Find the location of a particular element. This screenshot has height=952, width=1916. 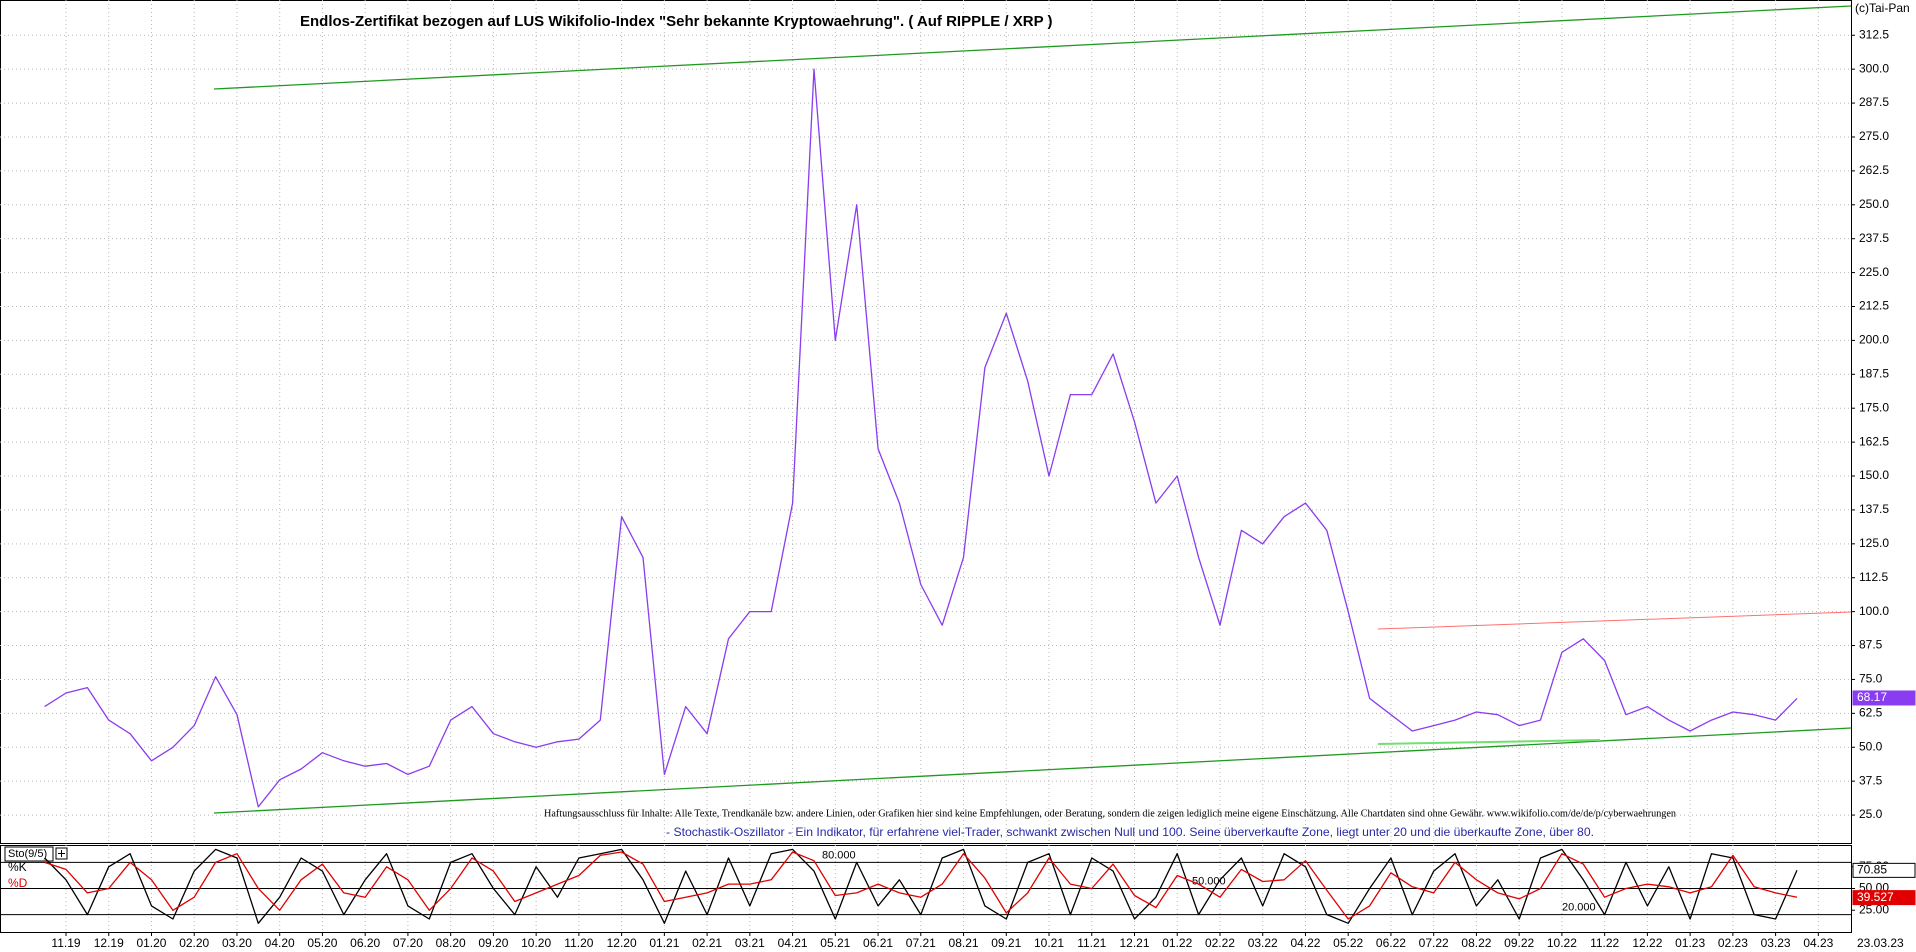

legend-entry: %K is located at coordinates (17, 867).